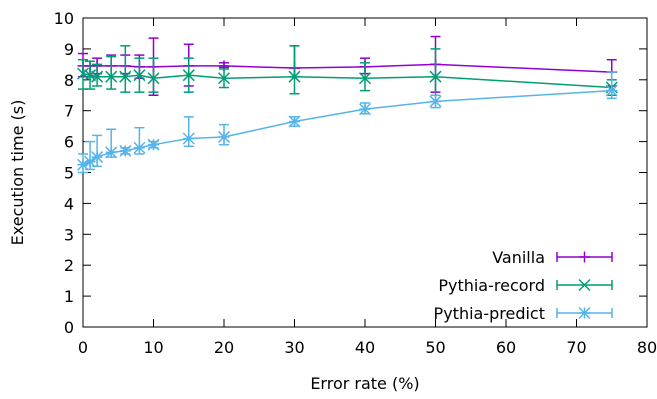 The width and height of the screenshot is (657, 399). What do you see at coordinates (489, 313) in the screenshot?
I see `legend-label: Pythia-predict` at bounding box center [489, 313].